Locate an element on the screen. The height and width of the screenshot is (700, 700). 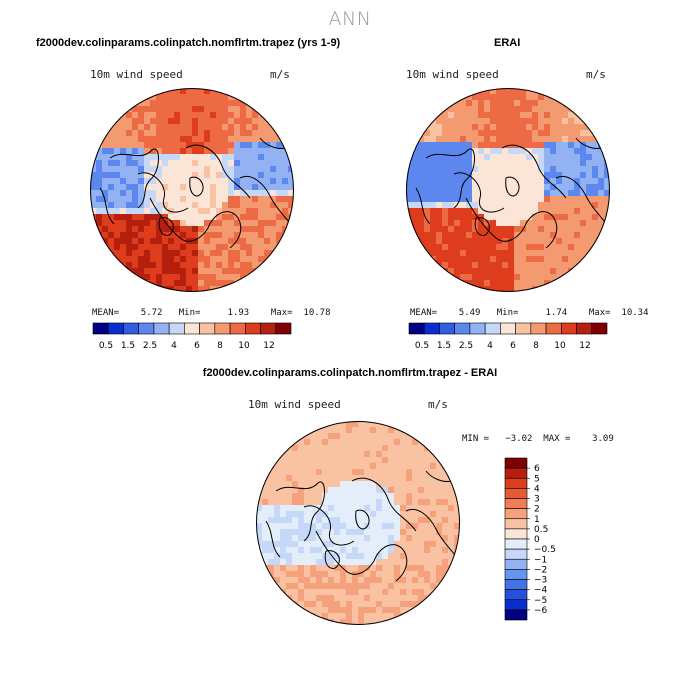
colorbar-tick-label: −0.5 is located at coordinates (545, 550).